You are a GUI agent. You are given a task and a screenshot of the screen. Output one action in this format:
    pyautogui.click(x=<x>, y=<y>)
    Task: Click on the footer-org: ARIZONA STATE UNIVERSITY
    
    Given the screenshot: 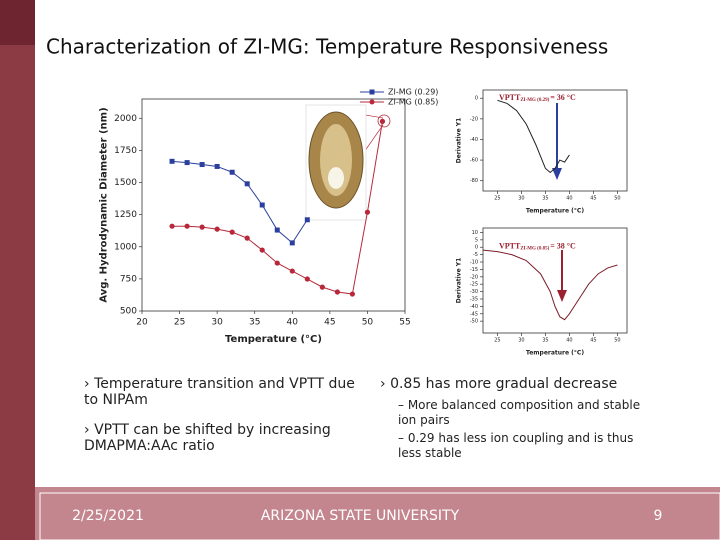 What is the action you would take?
    pyautogui.click(x=360, y=516)
    